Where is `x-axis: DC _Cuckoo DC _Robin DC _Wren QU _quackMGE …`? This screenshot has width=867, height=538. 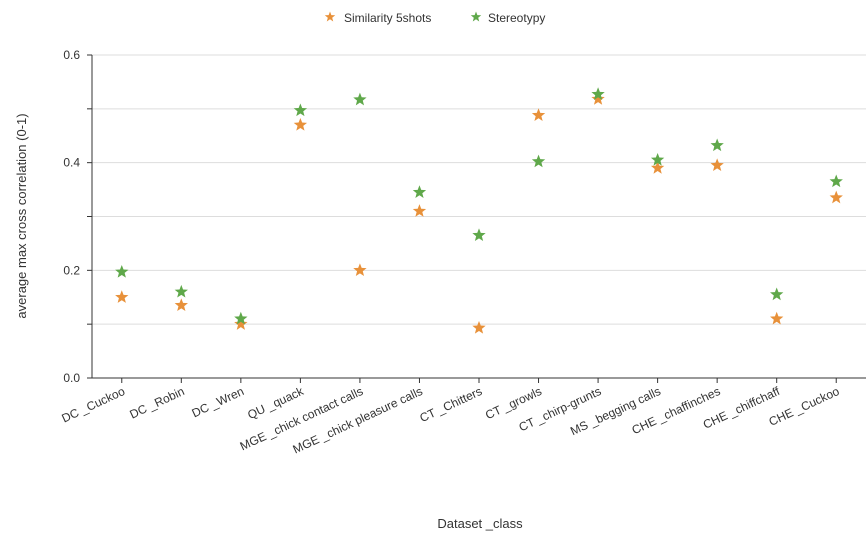 x-axis: DC _Cuckoo DC _Robin DC _Wren QU _quackMGE … is located at coordinates (462, 416).